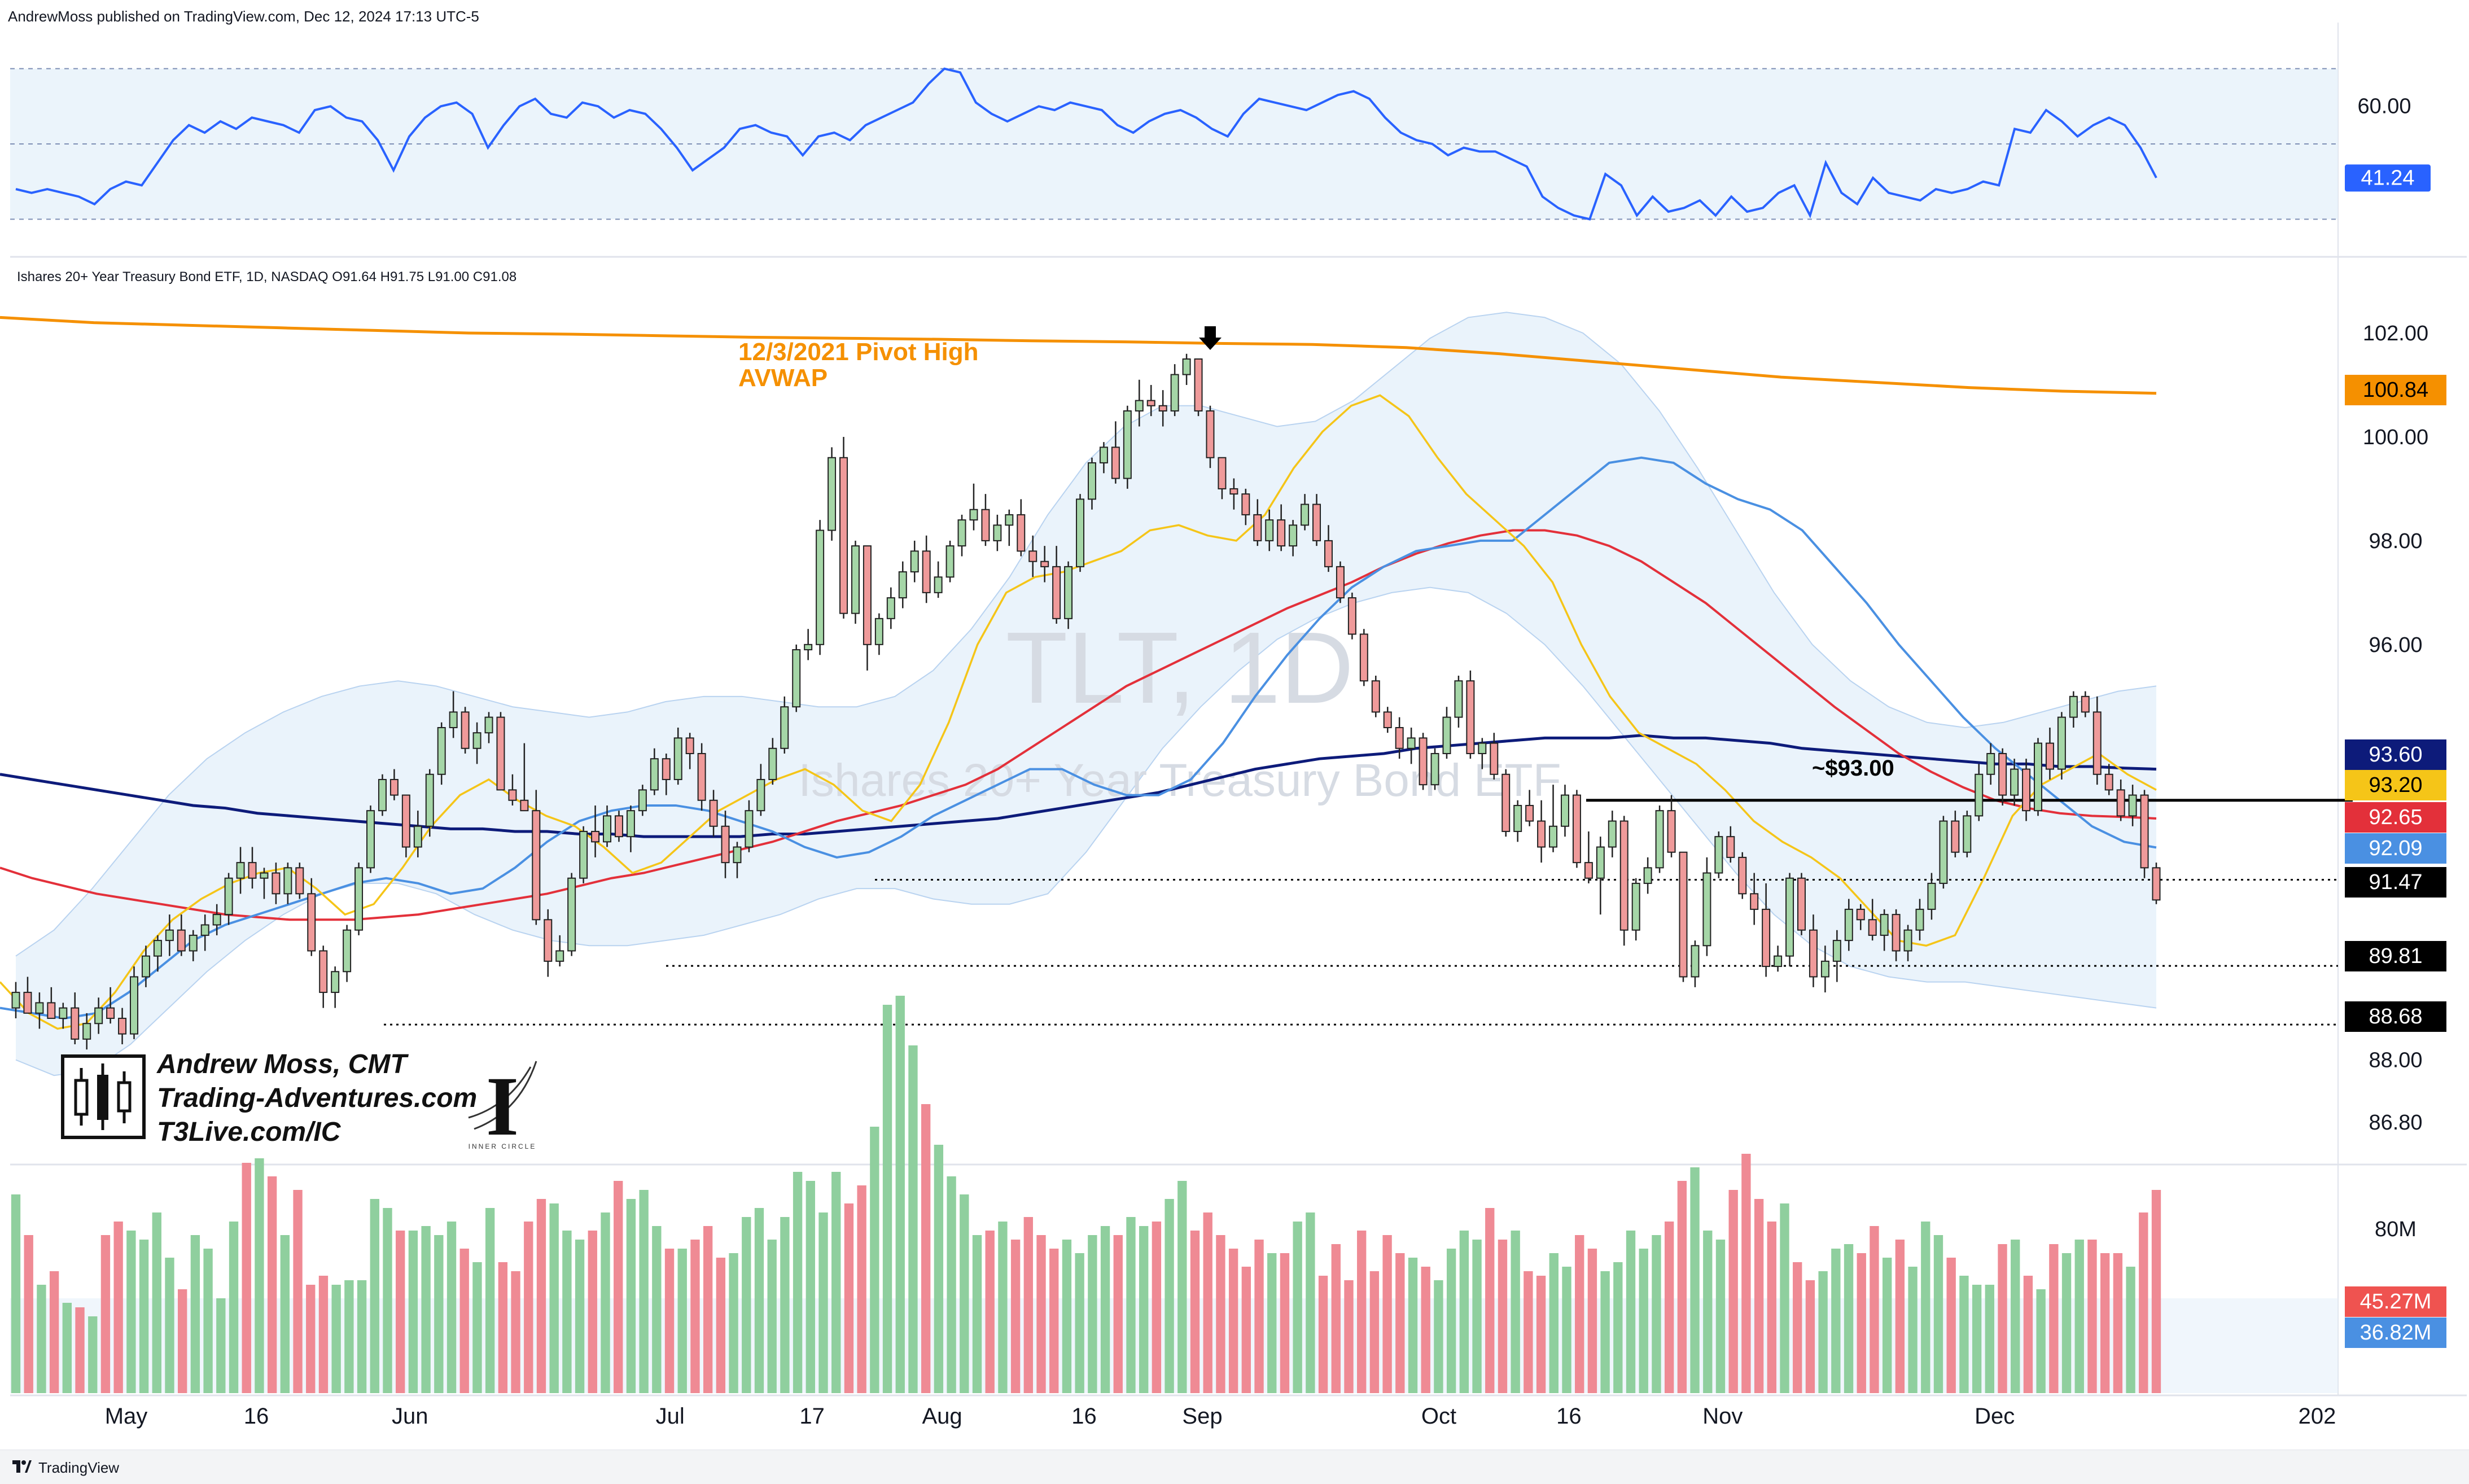 Image resolution: width=2469 pixels, height=1484 pixels. I want to click on rsi-panel, so click(1174, 144).